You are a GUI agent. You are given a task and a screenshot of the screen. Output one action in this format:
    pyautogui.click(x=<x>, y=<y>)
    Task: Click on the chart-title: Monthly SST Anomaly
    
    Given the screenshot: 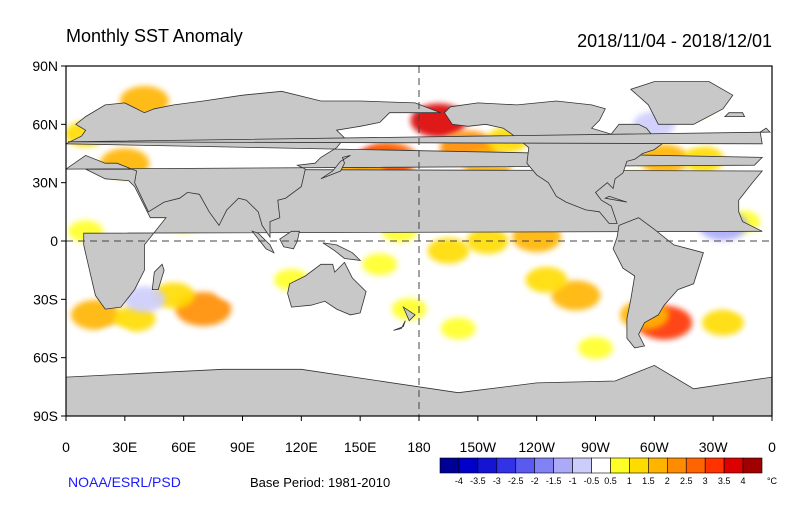 What is the action you would take?
    pyautogui.click(x=154, y=36)
    